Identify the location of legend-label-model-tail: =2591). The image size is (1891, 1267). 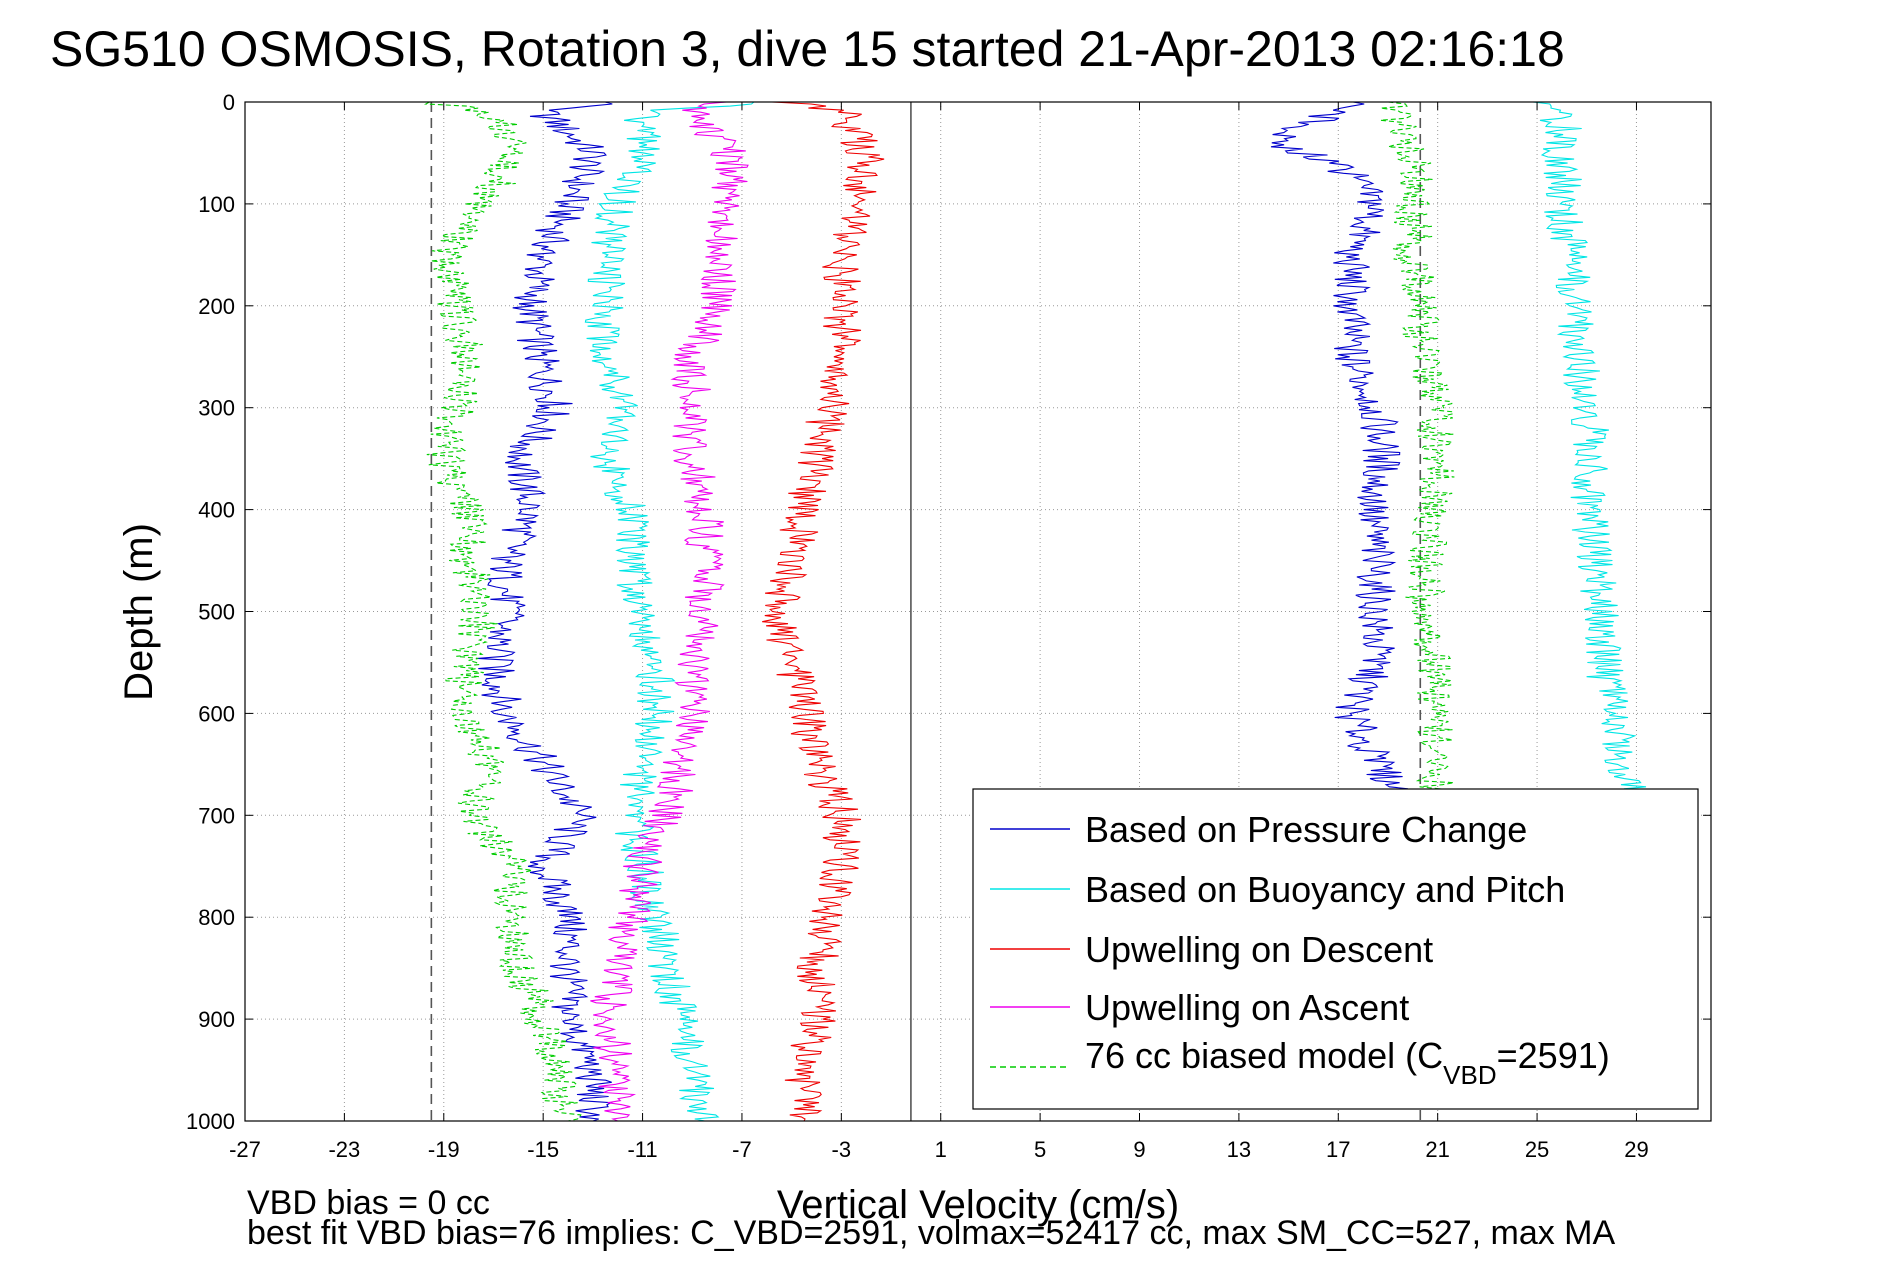
(1553, 1055).